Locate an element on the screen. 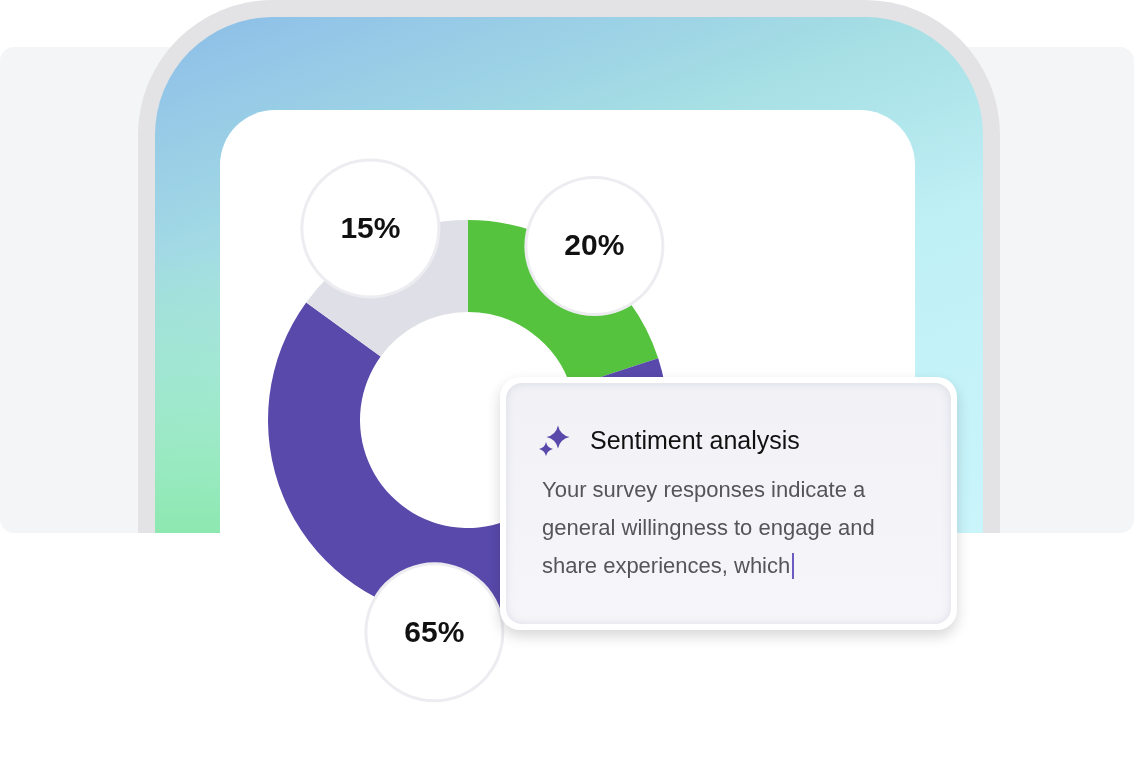 This screenshot has height=783, width=1134. data-label: 20% is located at coordinates (594, 245).